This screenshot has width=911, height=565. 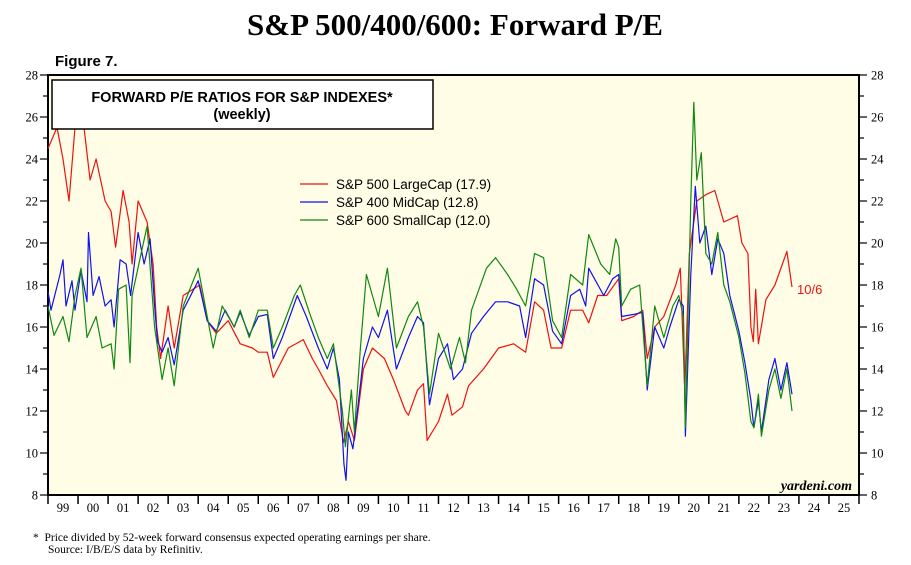 I want to click on legend-label: S&P 400 MidCap (12.8), so click(x=407, y=202).